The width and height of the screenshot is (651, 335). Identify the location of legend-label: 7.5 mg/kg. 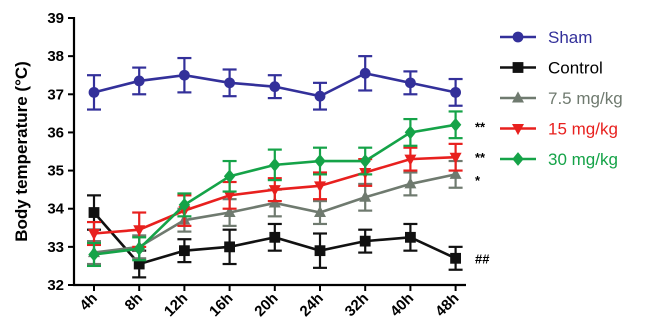
(585, 98).